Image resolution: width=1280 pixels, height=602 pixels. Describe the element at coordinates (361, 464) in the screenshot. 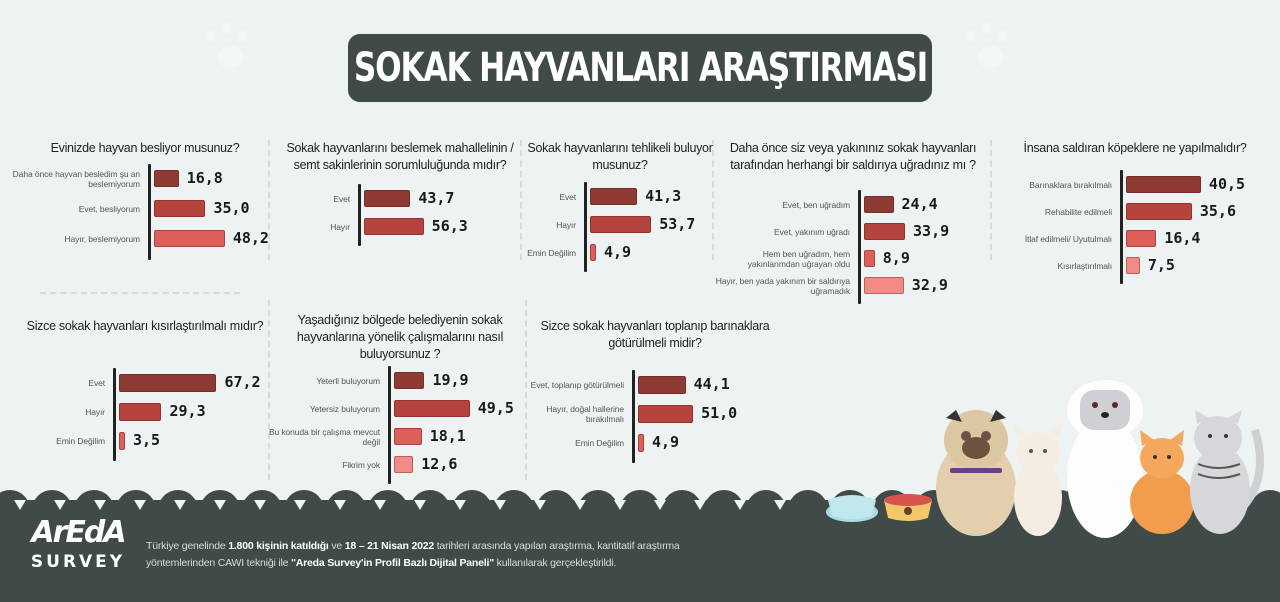

I see `bar-label: Fikrim yok` at that location.